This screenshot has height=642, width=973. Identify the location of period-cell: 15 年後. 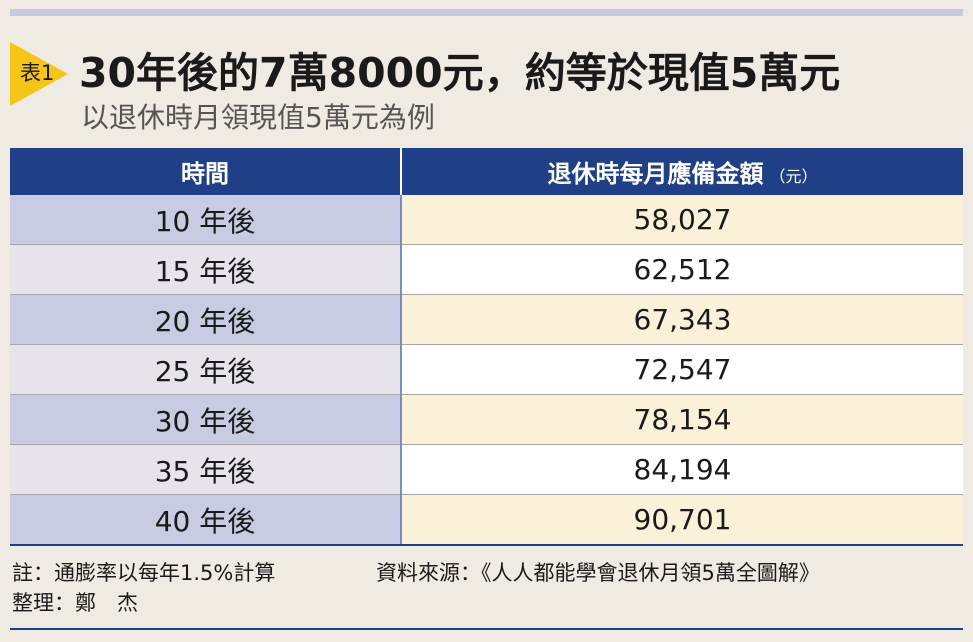
(206, 269).